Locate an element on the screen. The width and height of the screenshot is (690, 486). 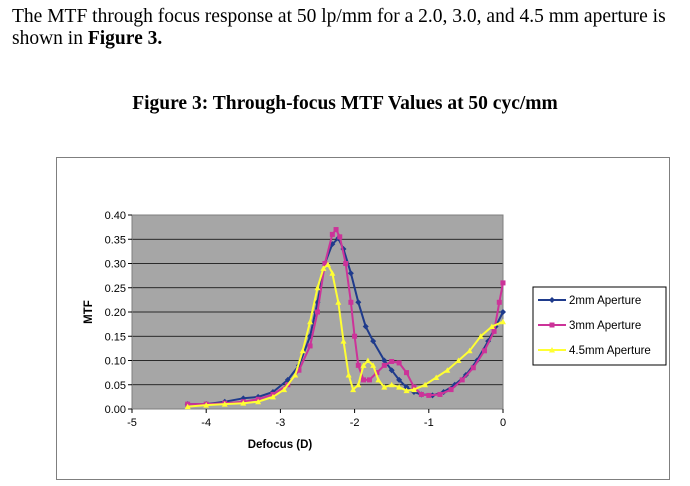
figure-reference: Figure 3. is located at coordinates (125, 38).